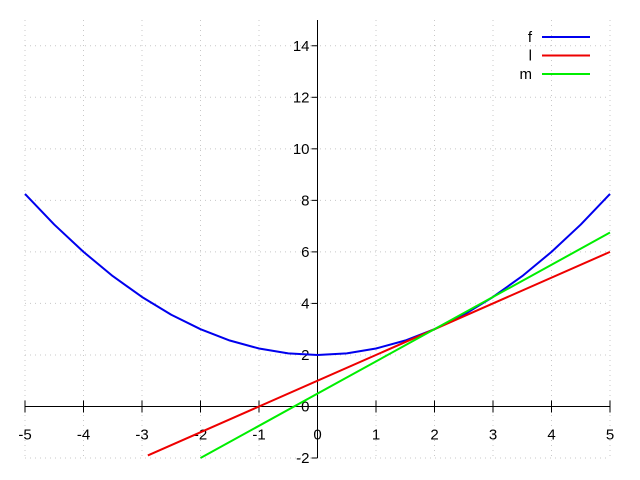 This screenshot has height=480, width=640. What do you see at coordinates (376, 434) in the screenshot?
I see `x-tick-label: 1` at bounding box center [376, 434].